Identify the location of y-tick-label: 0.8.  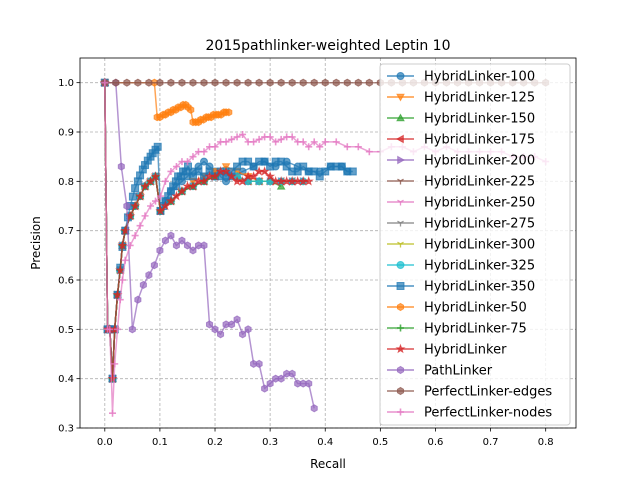
(66, 182).